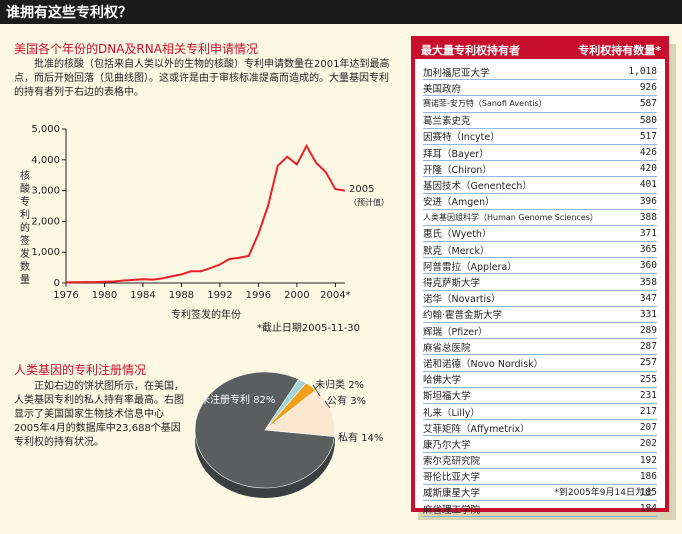  I want to click on holder-count: 926, so click(648, 88).